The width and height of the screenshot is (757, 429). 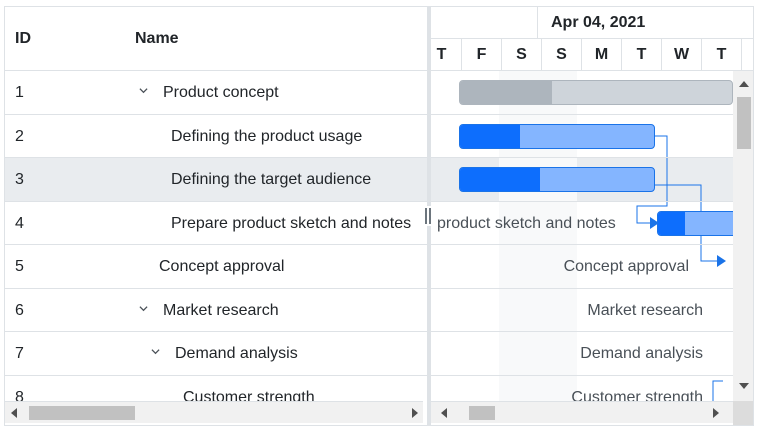 I want to click on row-id: 1, so click(x=19, y=92).